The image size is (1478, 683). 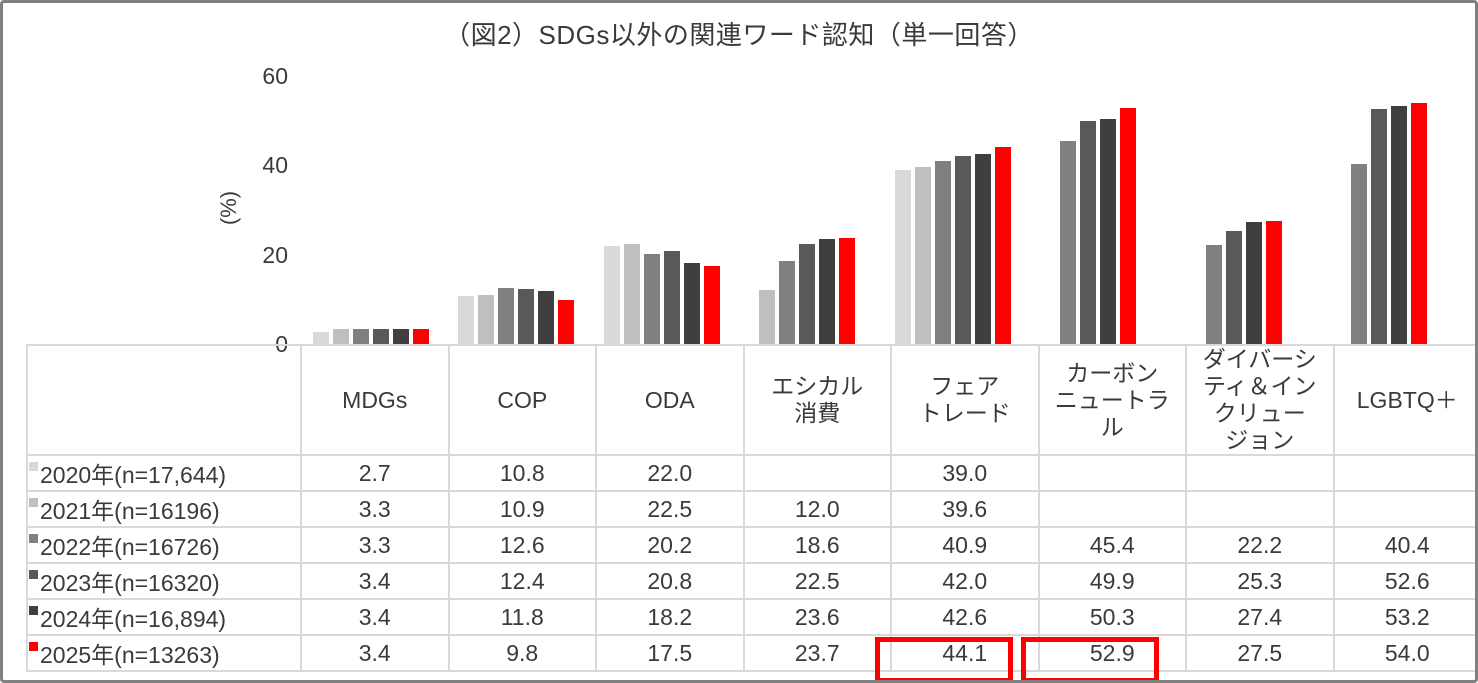 What do you see at coordinates (275, 165) in the screenshot?
I see `y-axis-tick-label: 40` at bounding box center [275, 165].